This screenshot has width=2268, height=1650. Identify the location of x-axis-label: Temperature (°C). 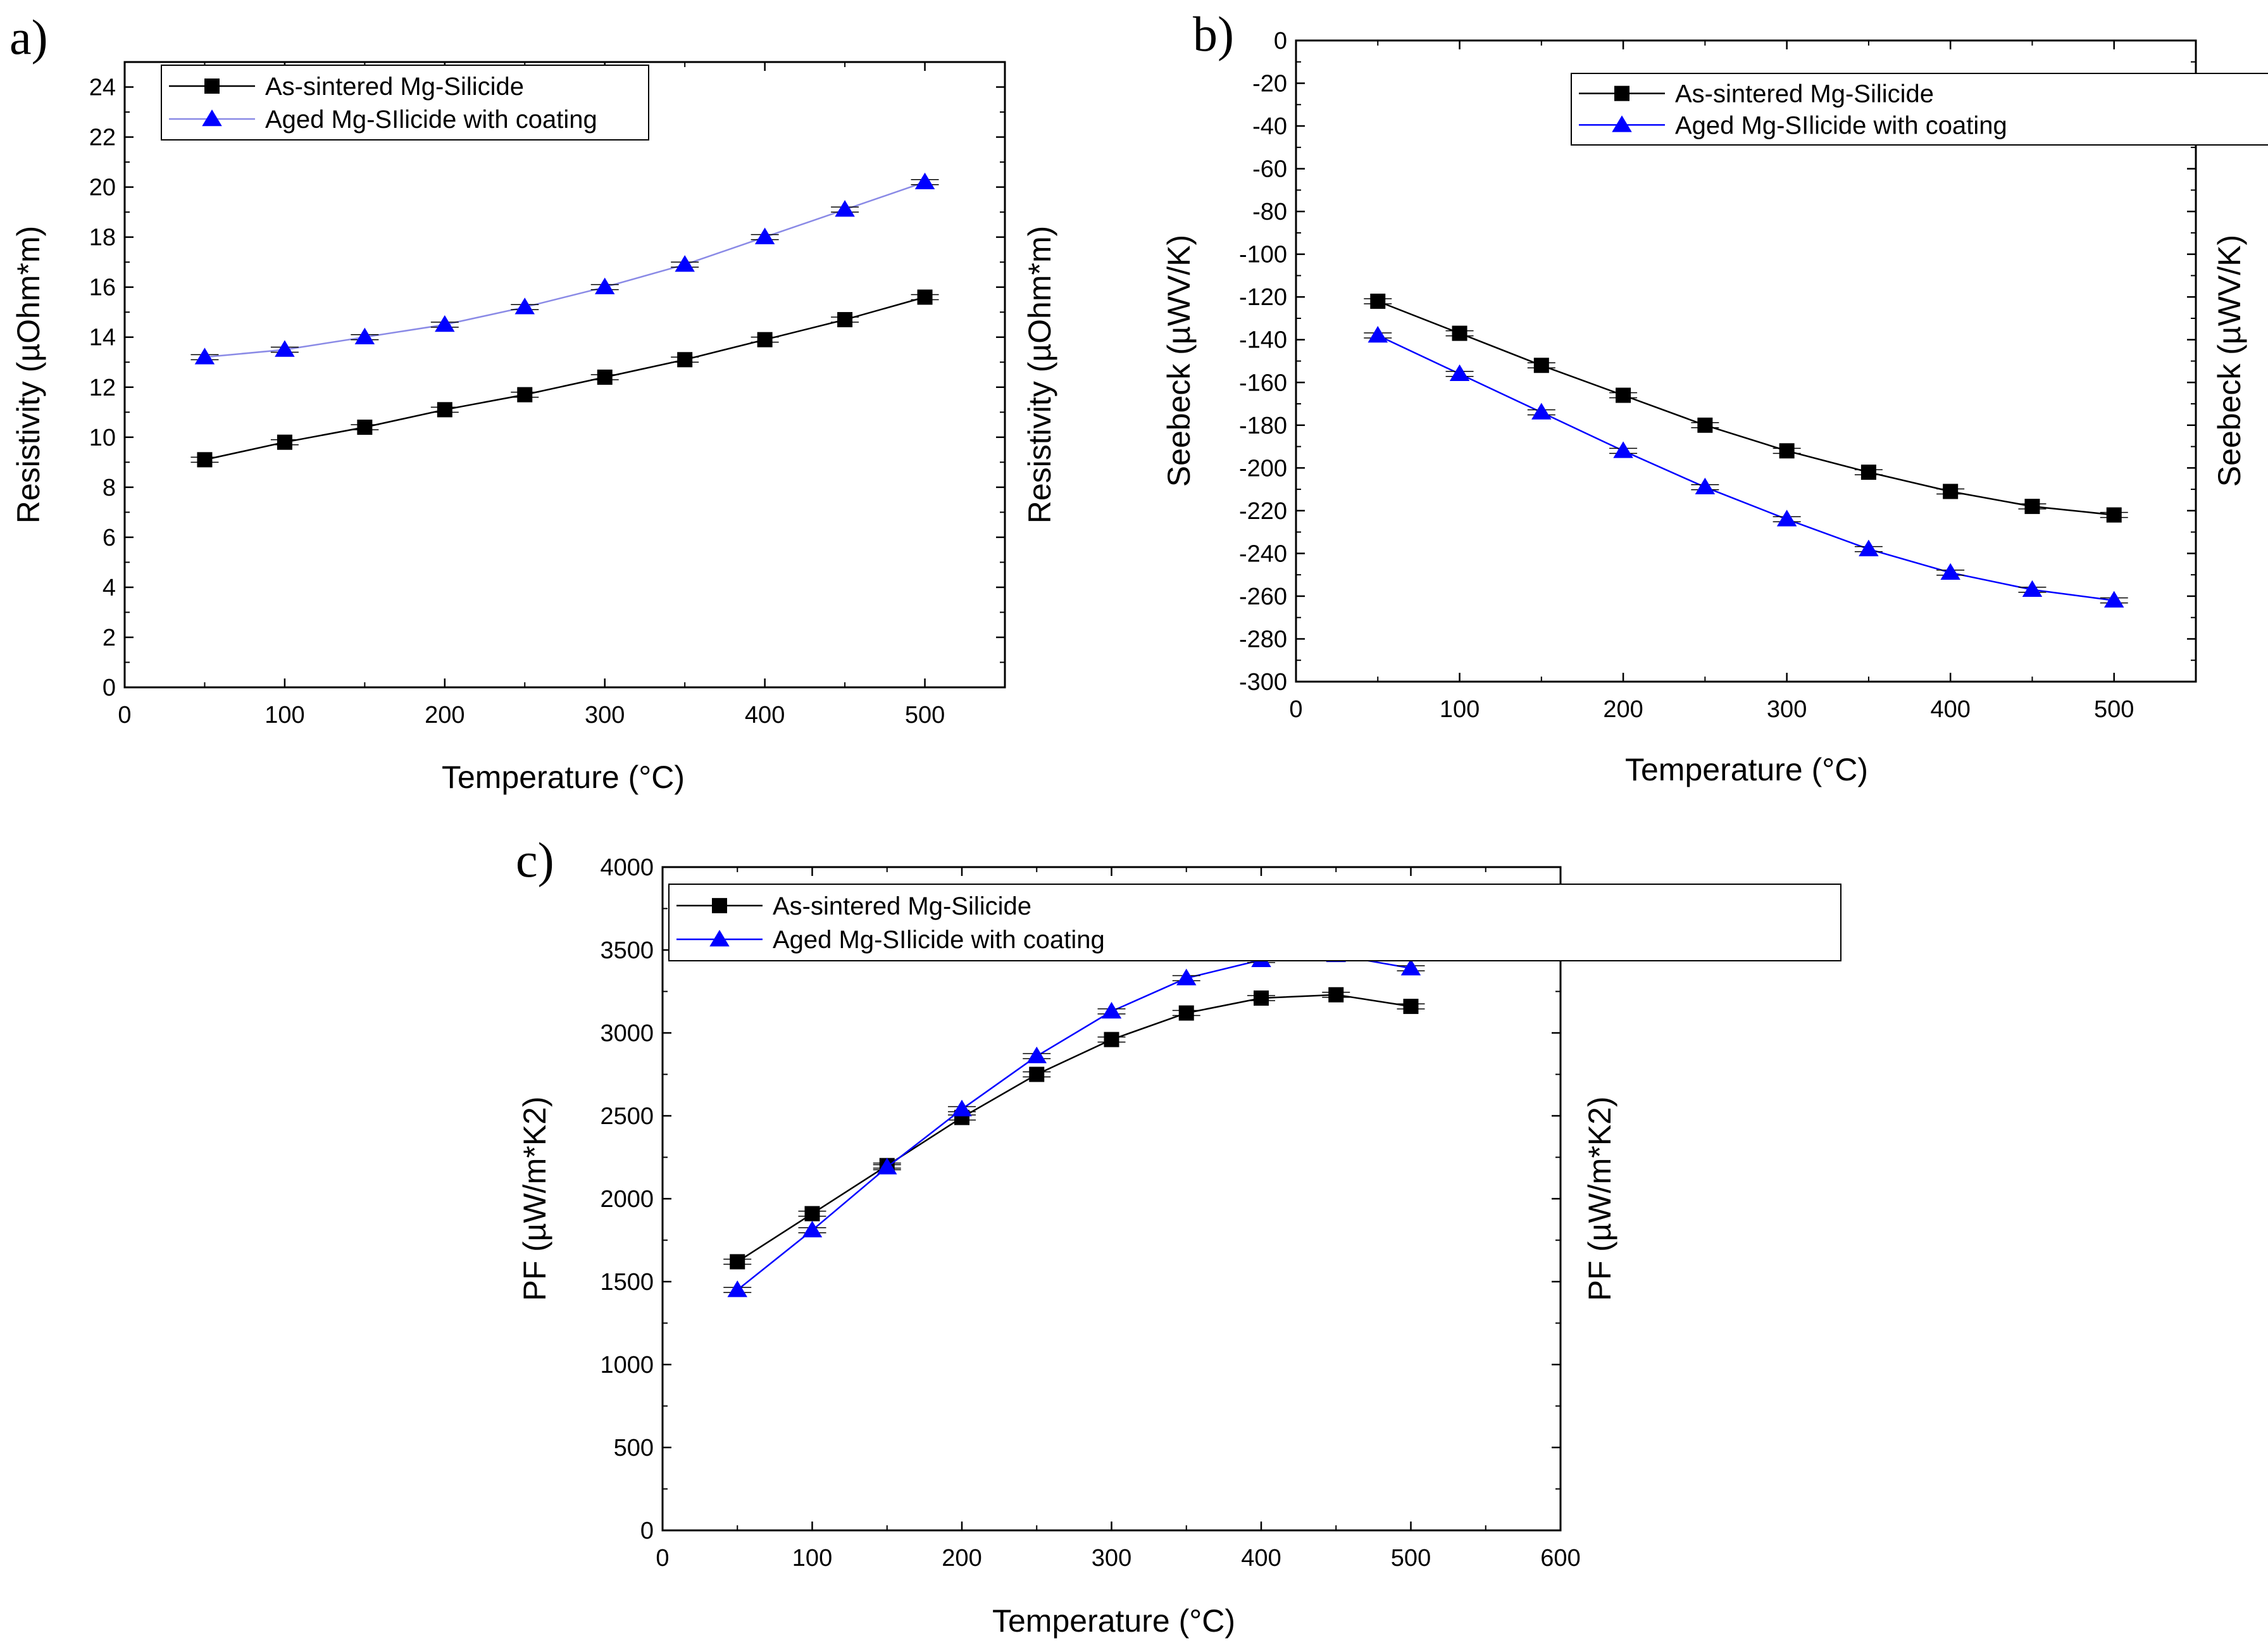
(563, 777).